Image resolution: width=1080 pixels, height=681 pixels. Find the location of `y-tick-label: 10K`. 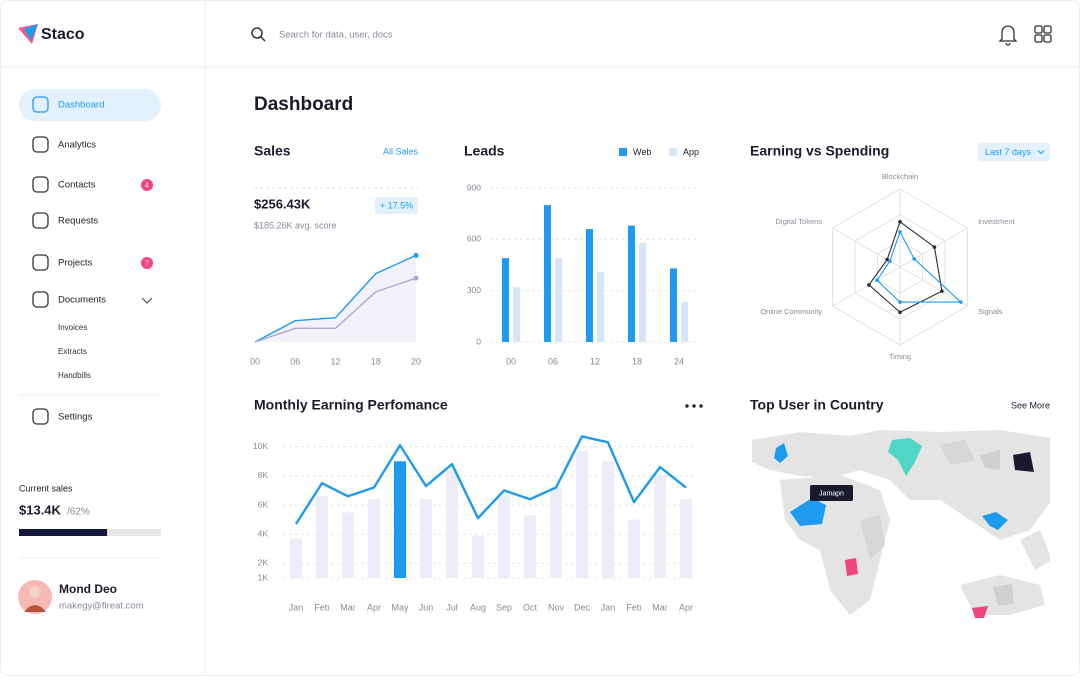

y-tick-label: 10K is located at coordinates (260, 446).